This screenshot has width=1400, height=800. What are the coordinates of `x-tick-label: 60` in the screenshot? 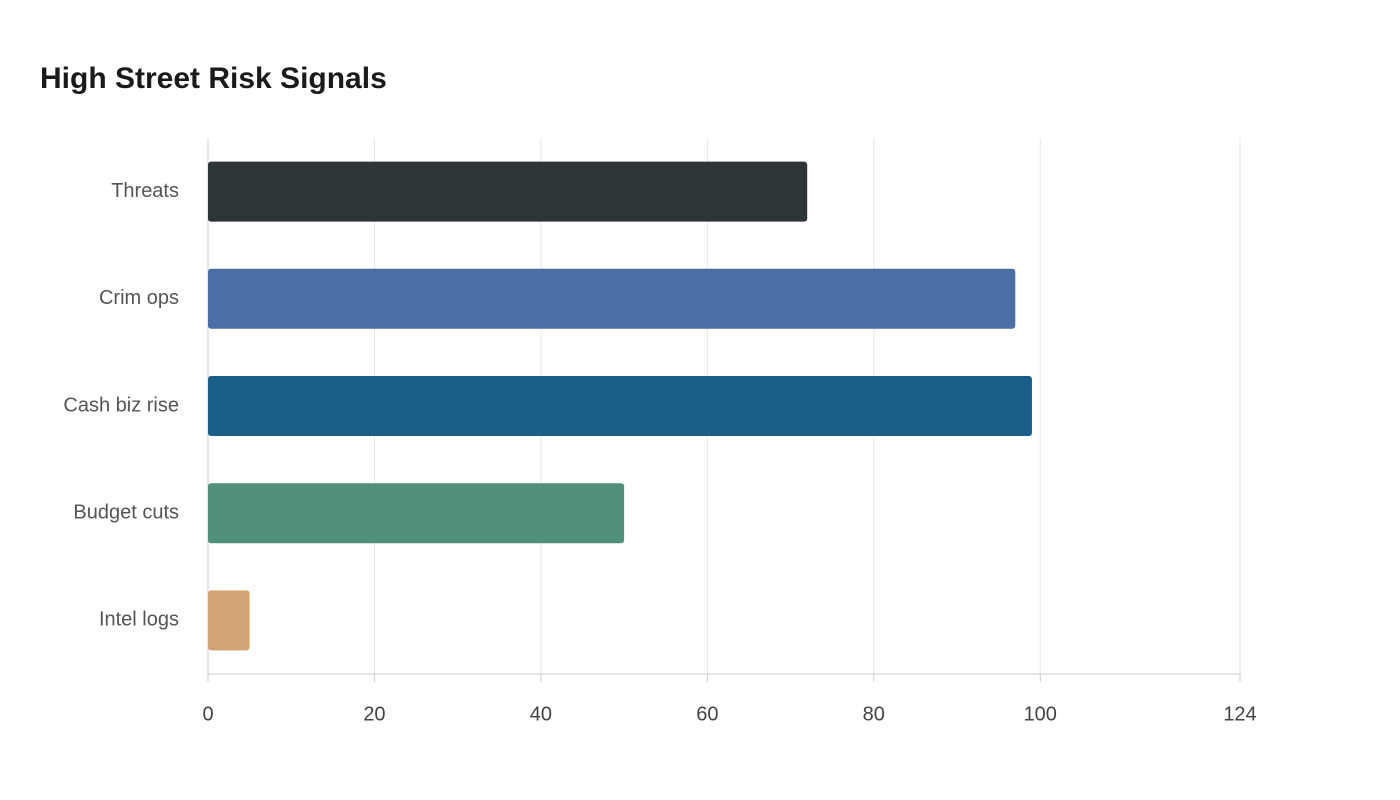 It's located at (707, 714).